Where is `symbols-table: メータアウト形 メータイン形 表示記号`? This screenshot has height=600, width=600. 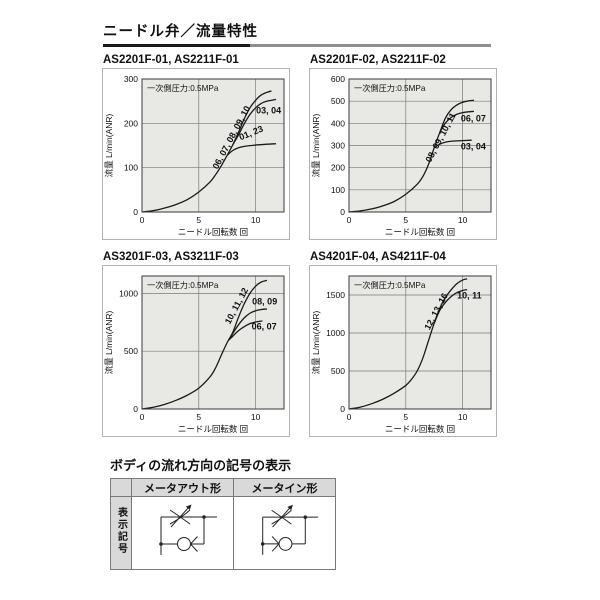 symbols-table: メータアウト形 メータイン形 表示記号 is located at coordinates (223, 524).